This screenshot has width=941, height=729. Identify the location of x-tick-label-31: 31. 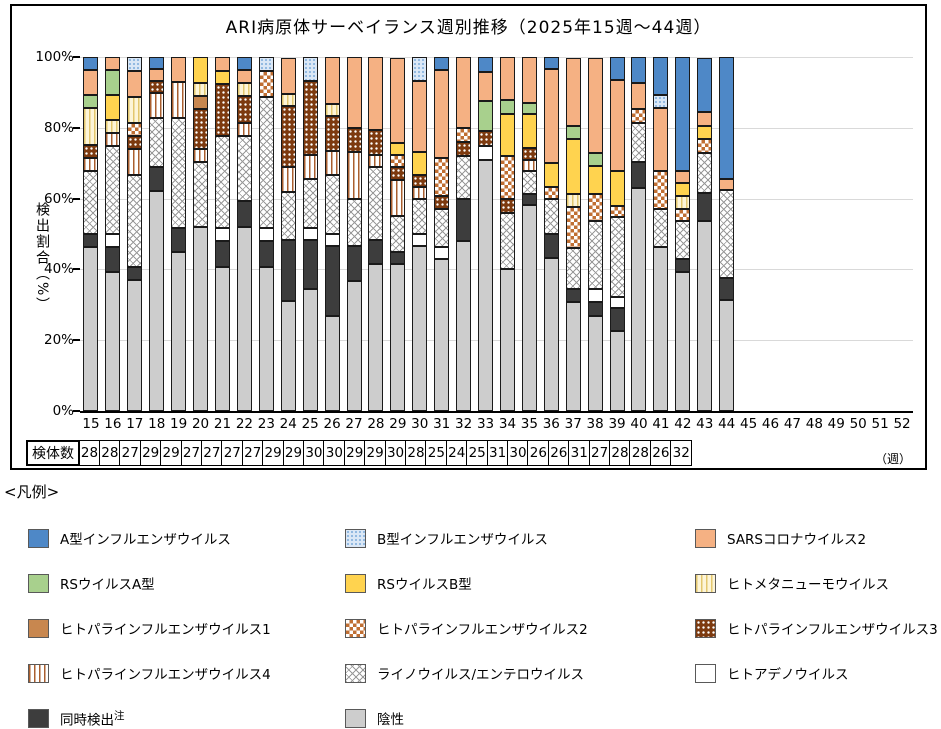
(442, 424).